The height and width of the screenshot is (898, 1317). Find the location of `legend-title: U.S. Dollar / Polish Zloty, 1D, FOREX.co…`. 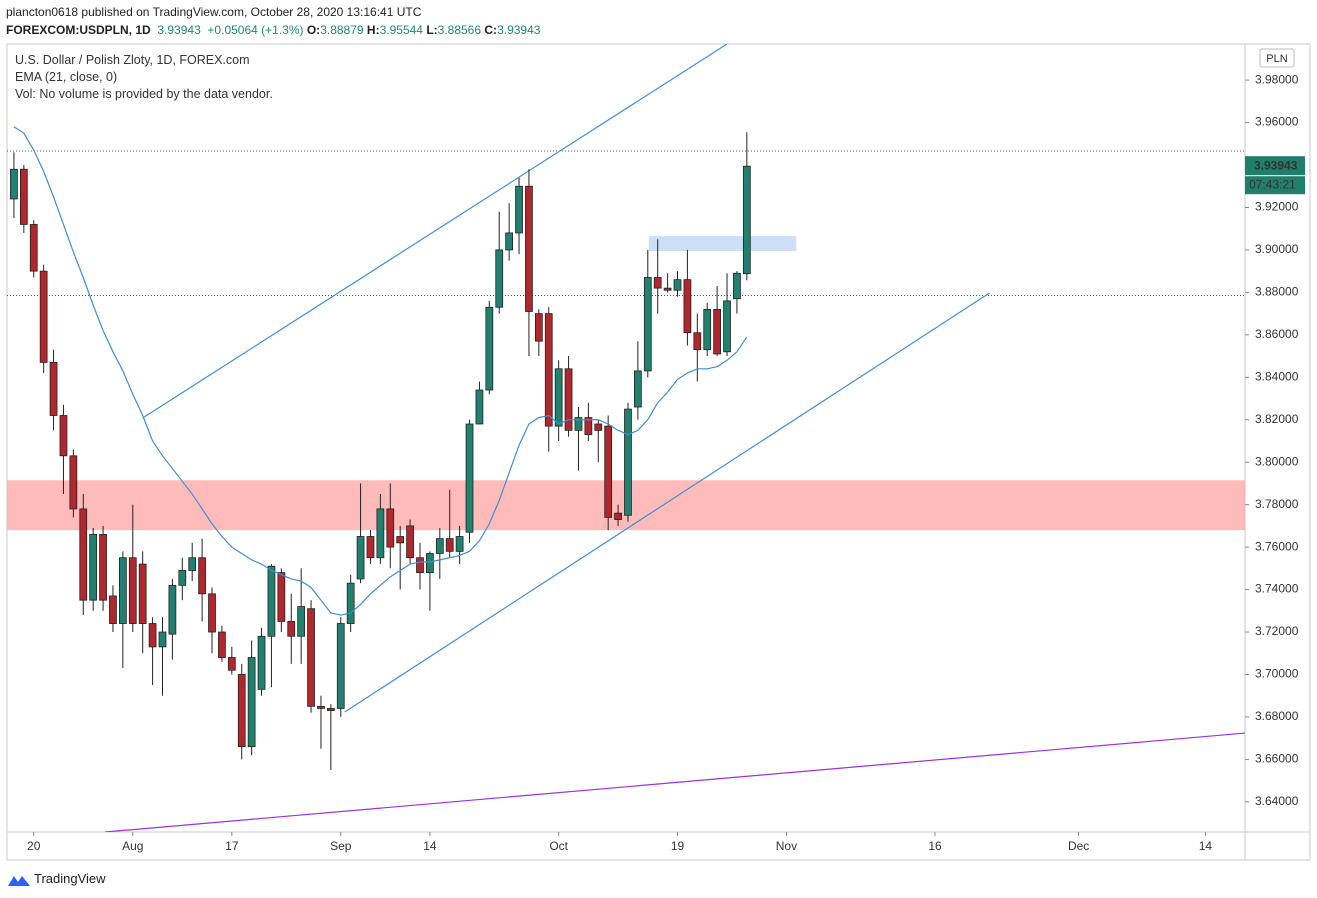

legend-title: U.S. Dollar / Polish Zloty, 1D, FOREX.co… is located at coordinates (132, 60).